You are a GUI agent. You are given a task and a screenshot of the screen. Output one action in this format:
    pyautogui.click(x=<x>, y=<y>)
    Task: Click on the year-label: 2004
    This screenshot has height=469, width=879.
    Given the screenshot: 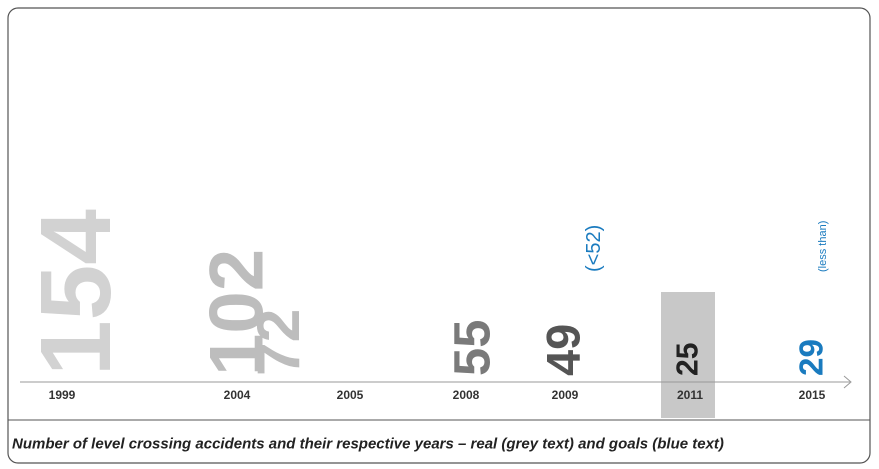 What is the action you would take?
    pyautogui.click(x=237, y=395)
    